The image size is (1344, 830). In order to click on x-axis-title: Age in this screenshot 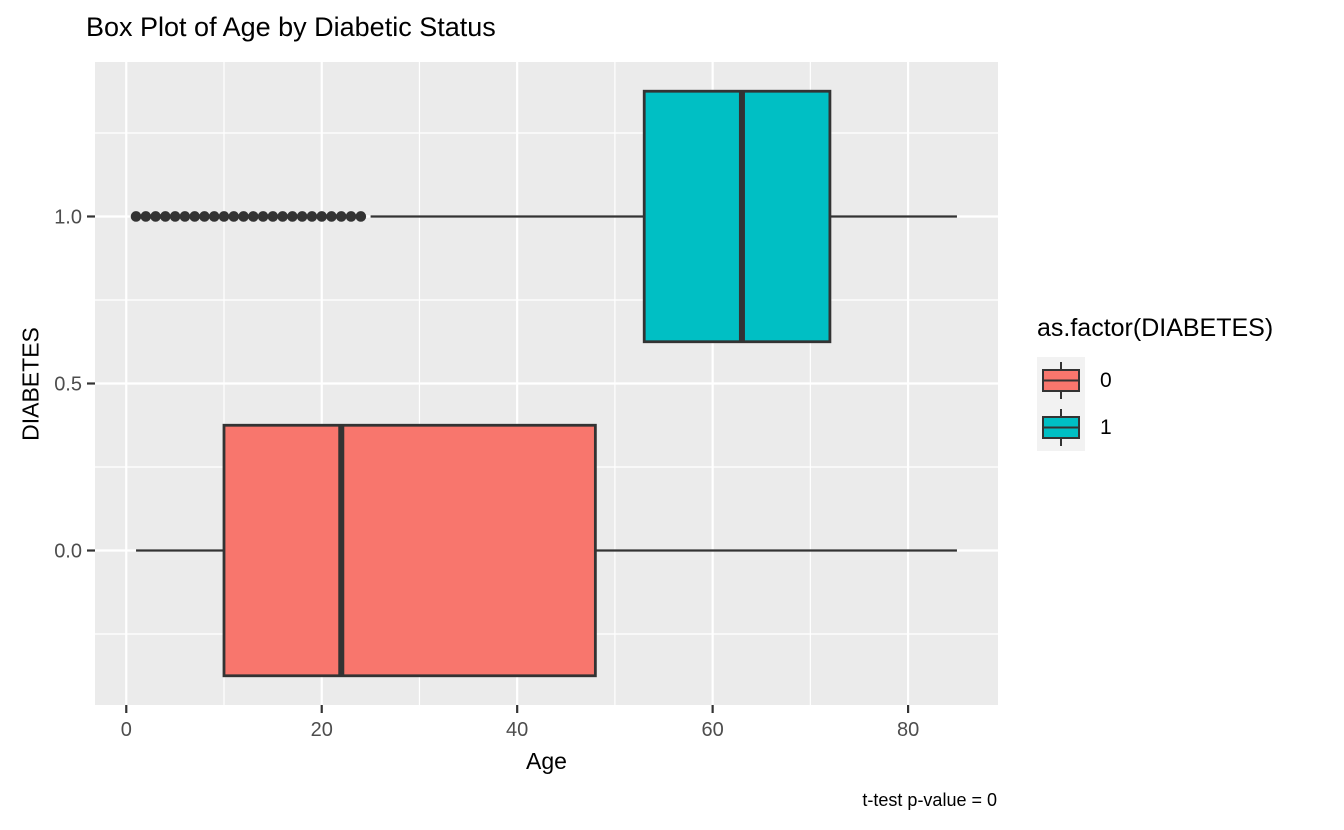, I will do `click(546, 761)`.